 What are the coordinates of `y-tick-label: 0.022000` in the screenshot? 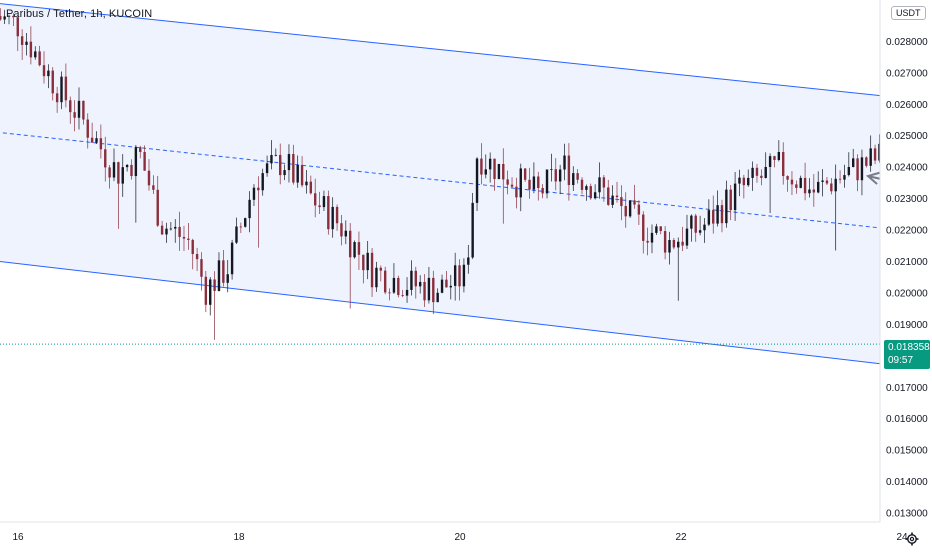 It's located at (907, 231).